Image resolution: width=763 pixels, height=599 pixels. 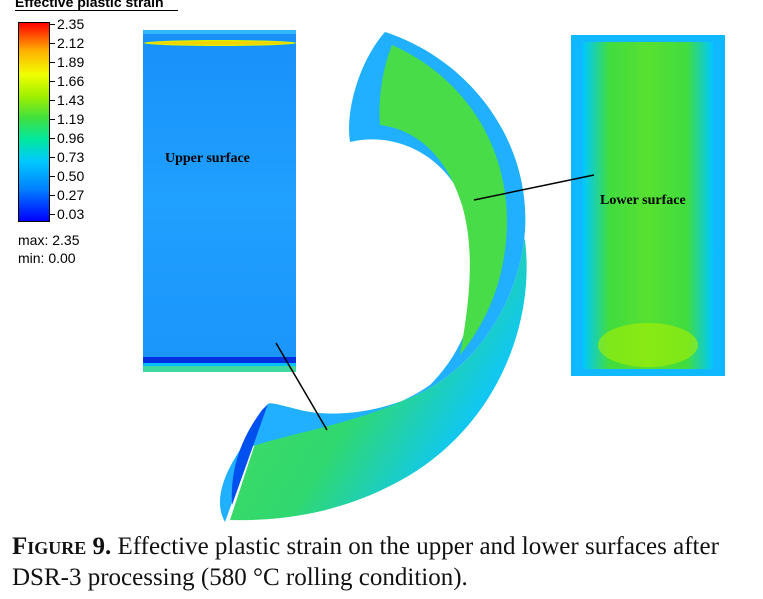 I want to click on legend-tick-label: 0.03, so click(x=71, y=214).